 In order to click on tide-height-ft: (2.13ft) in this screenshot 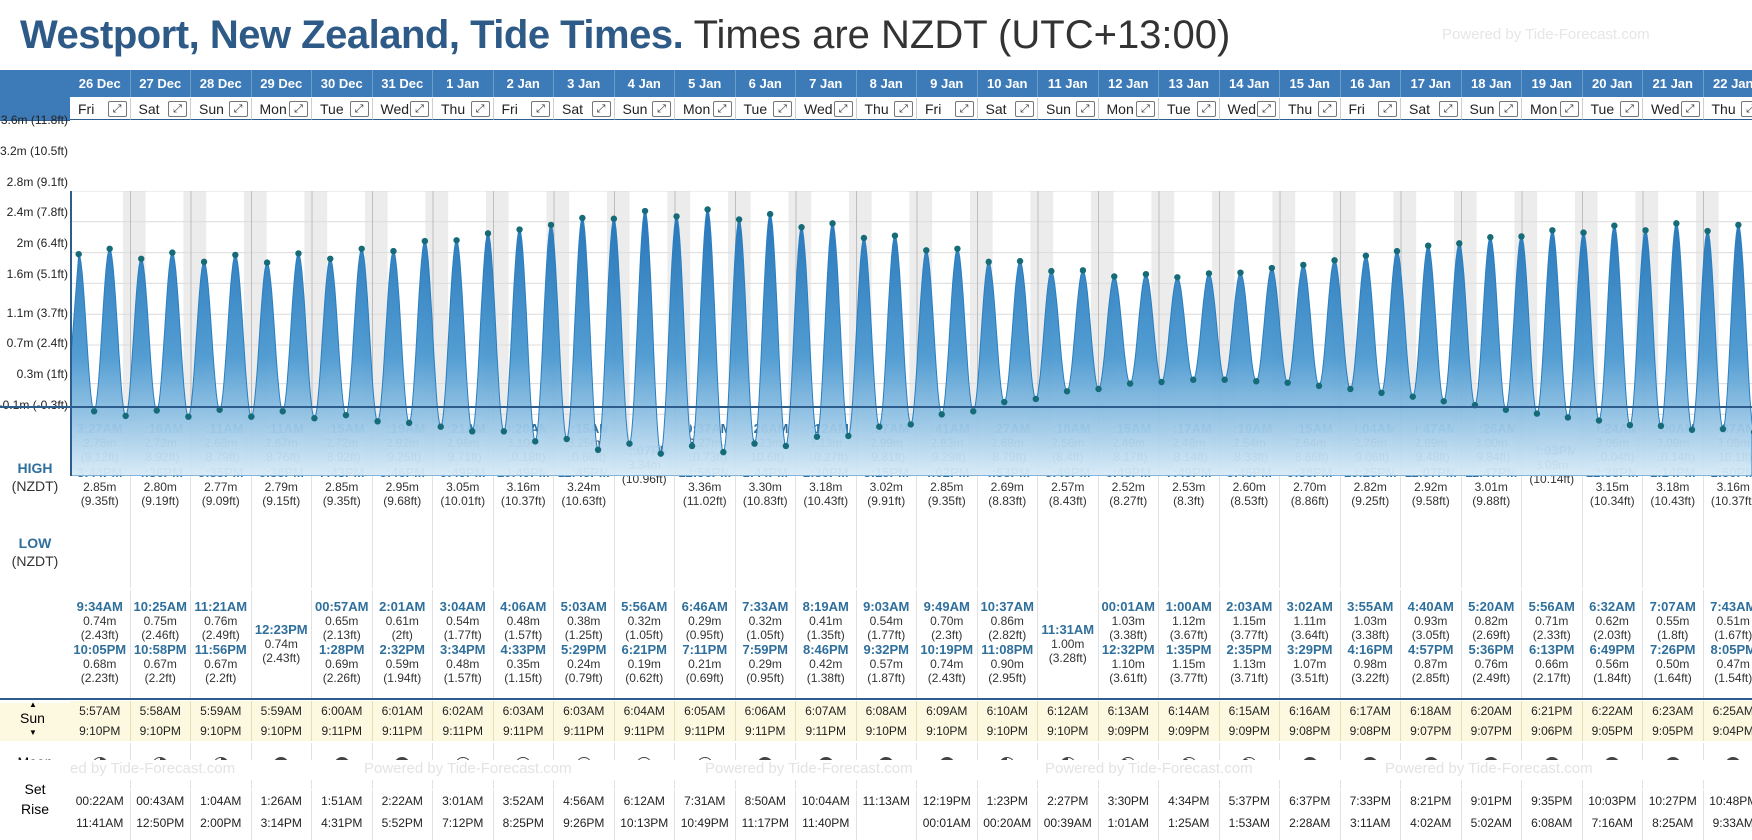, I will do `click(342, 635)`.